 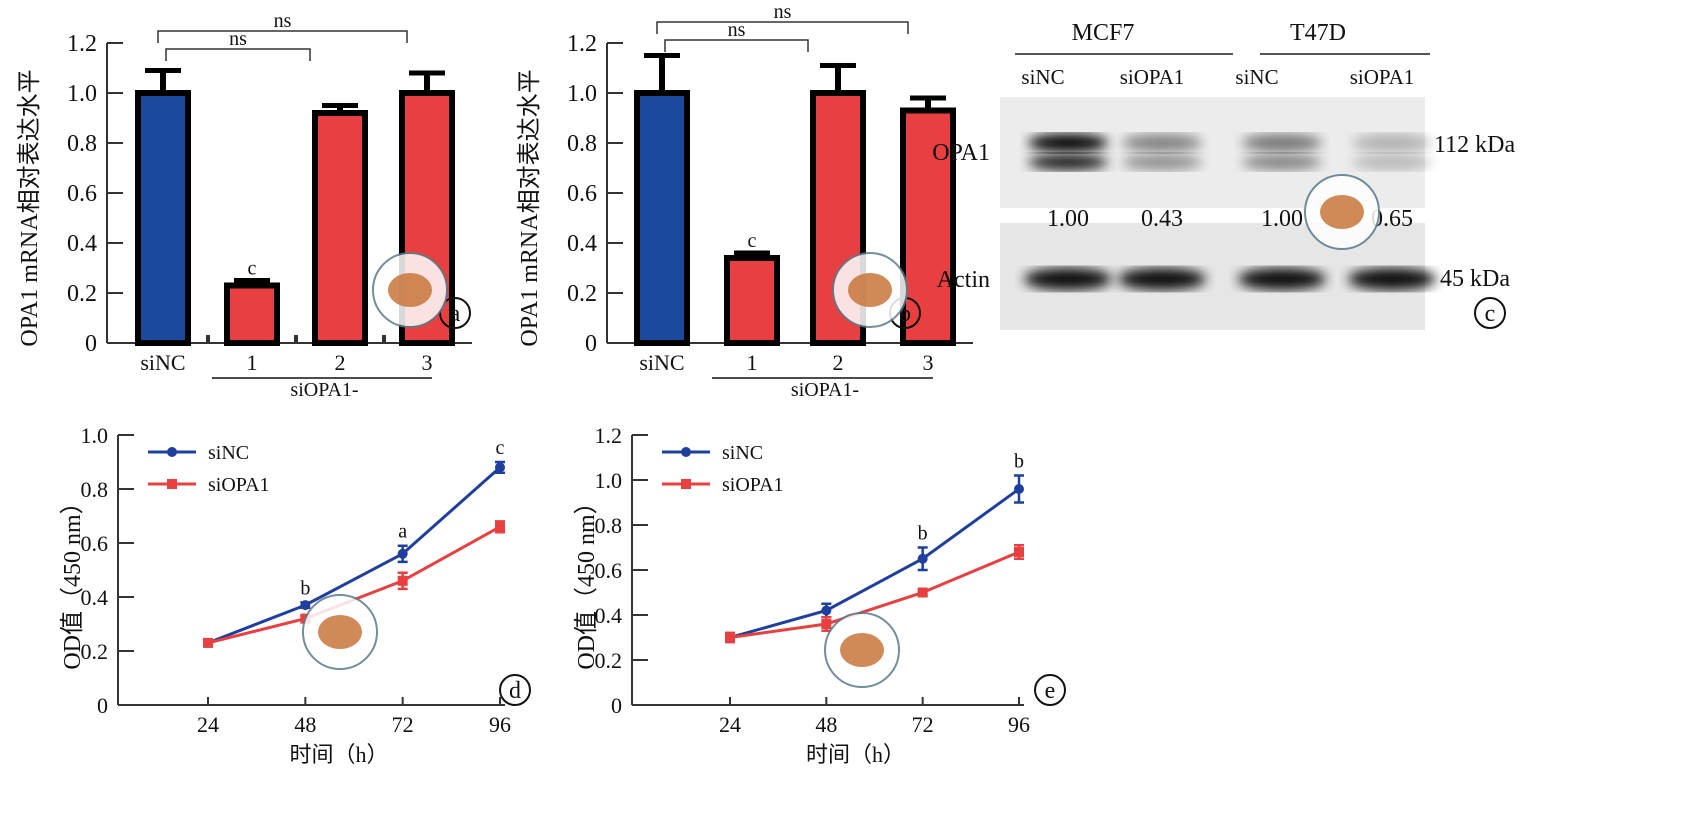 I want to click on series-line-siOPA1, so click(x=874, y=594).